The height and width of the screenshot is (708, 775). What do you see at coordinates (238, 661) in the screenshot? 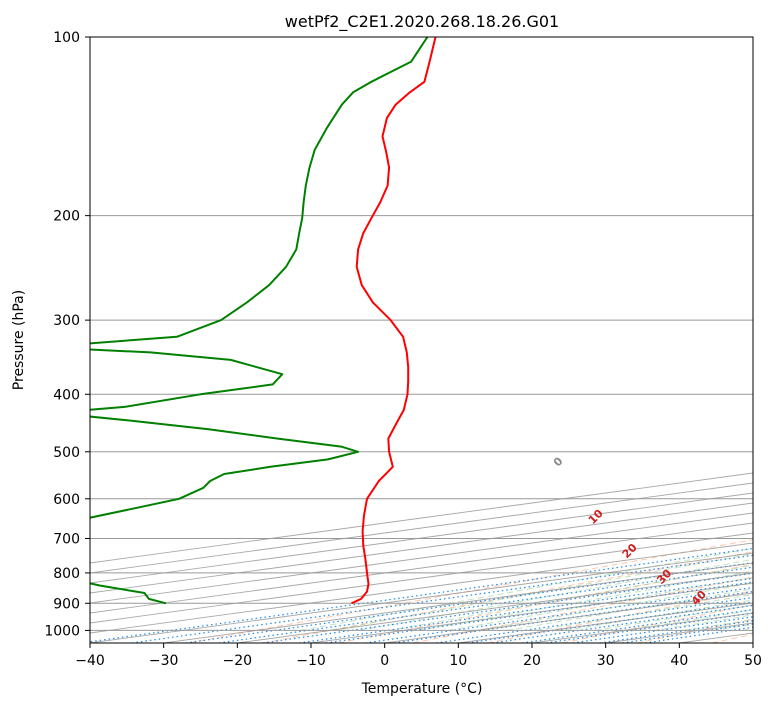
I see `x-tick-label: −20` at bounding box center [238, 661].